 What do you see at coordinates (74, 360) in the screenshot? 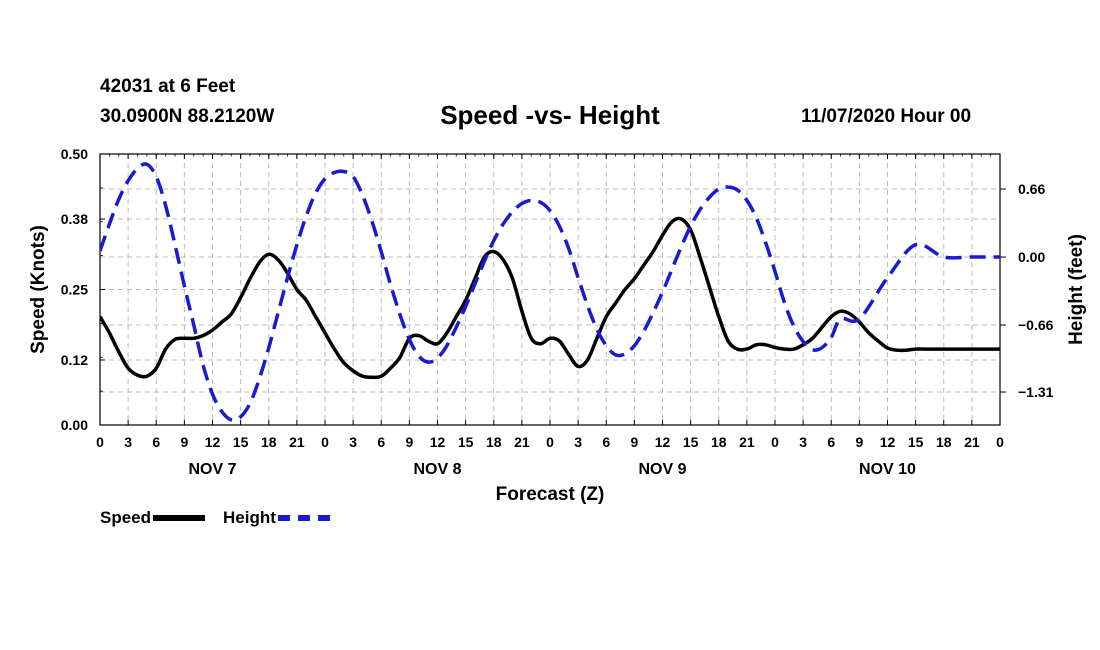
I see `y-tick-label: 0.12` at bounding box center [74, 360].